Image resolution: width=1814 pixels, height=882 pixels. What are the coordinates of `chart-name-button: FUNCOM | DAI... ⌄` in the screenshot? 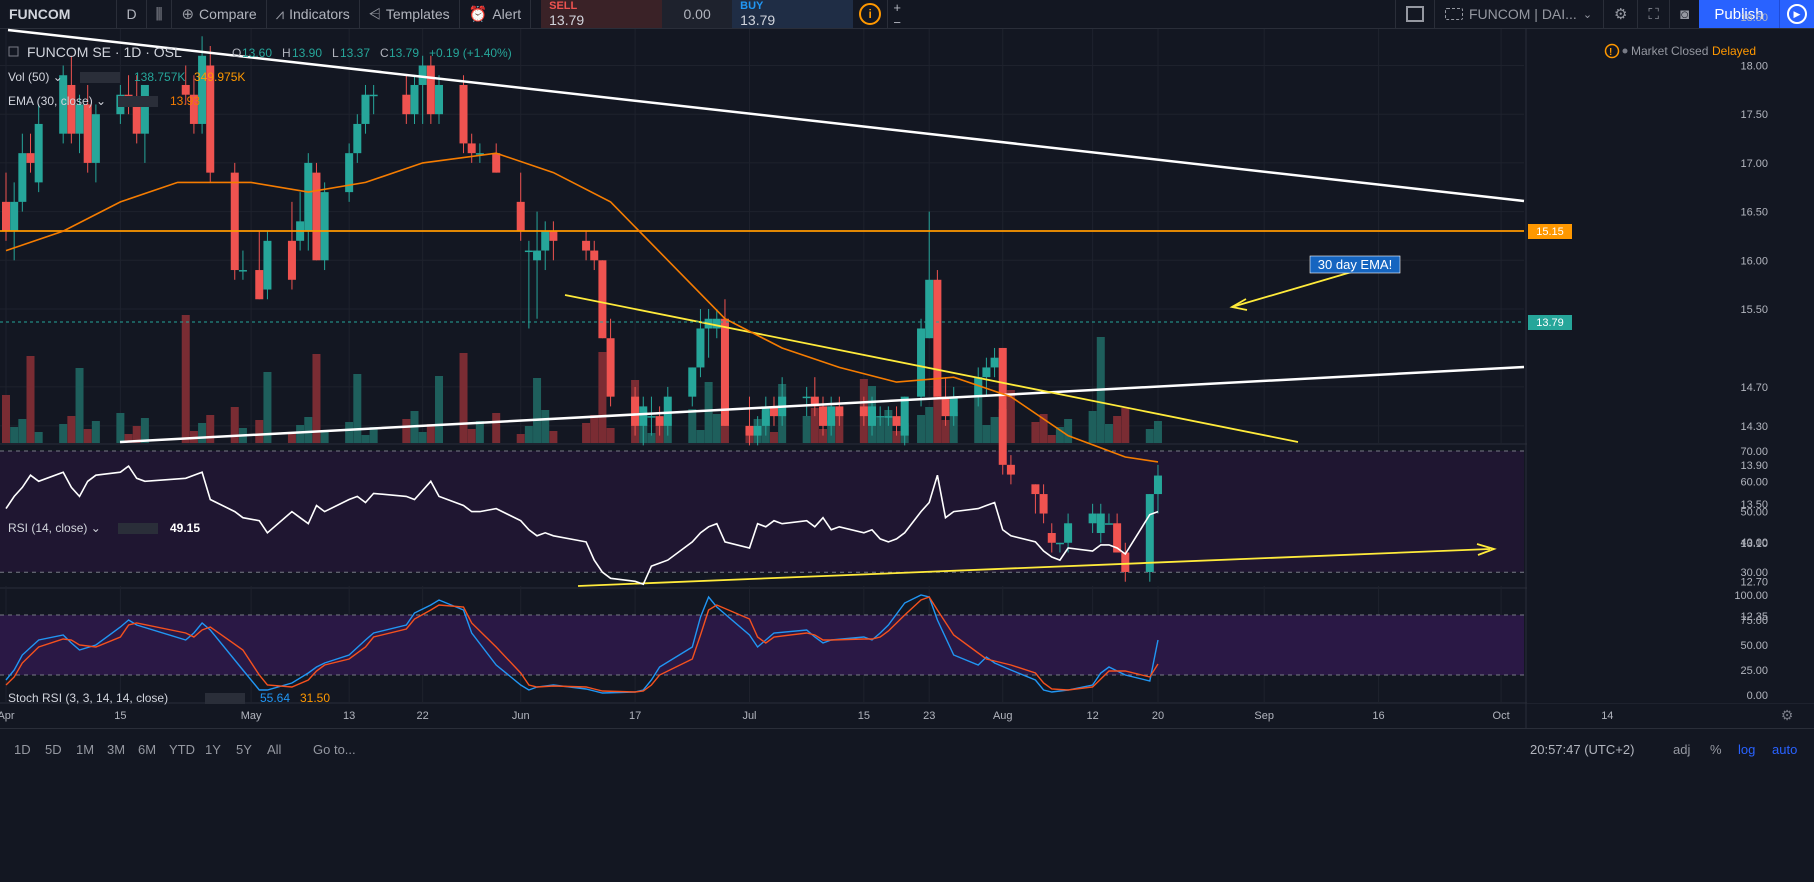 It's located at (1518, 14).